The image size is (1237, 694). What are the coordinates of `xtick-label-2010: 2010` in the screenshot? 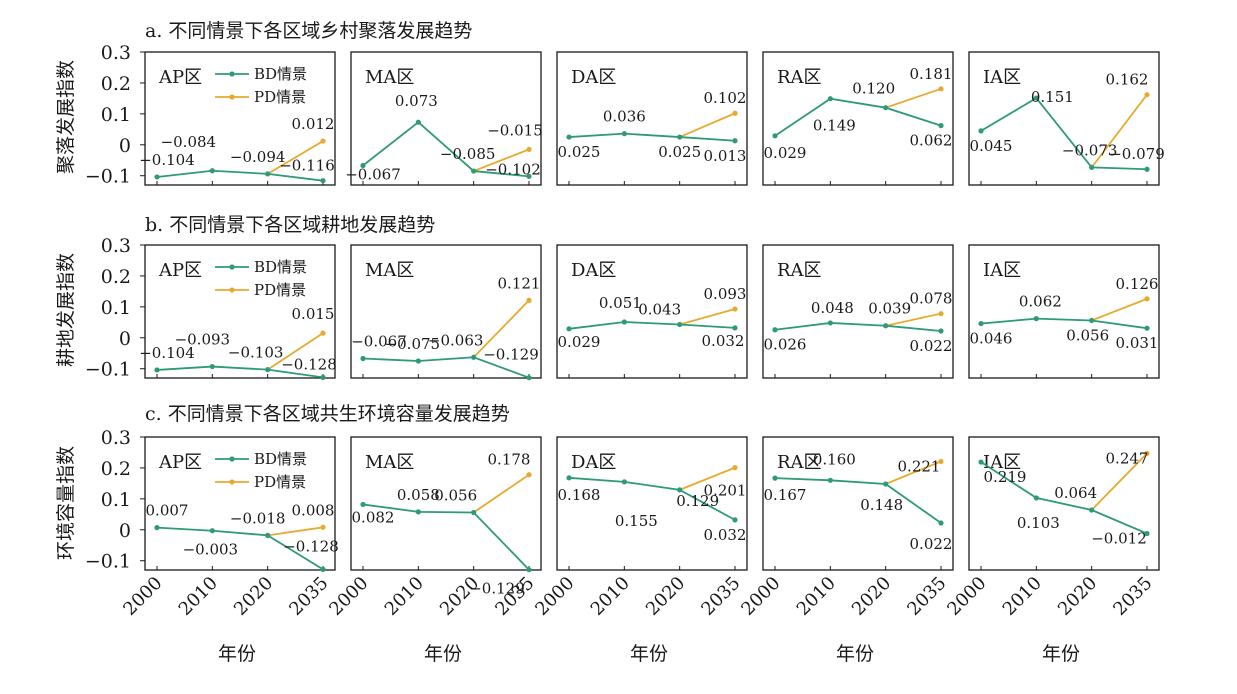 It's located at (1022, 596).